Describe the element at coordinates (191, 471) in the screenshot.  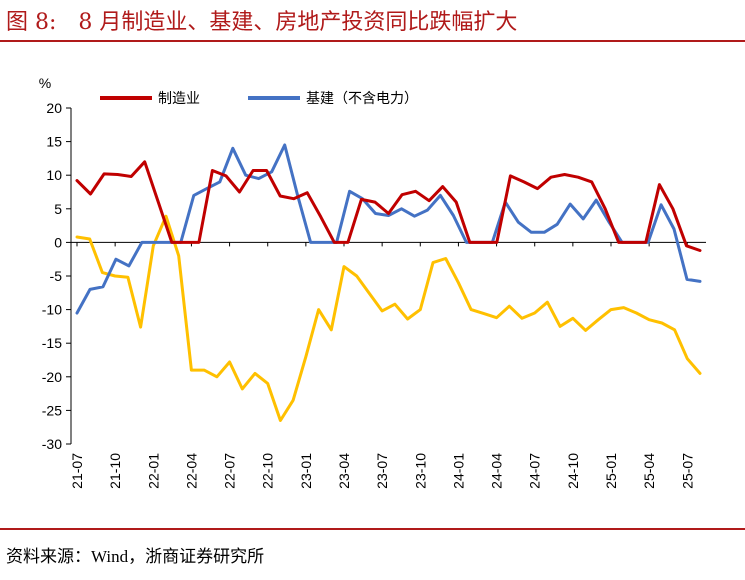
I see `x-tick-label: 22-04` at that location.